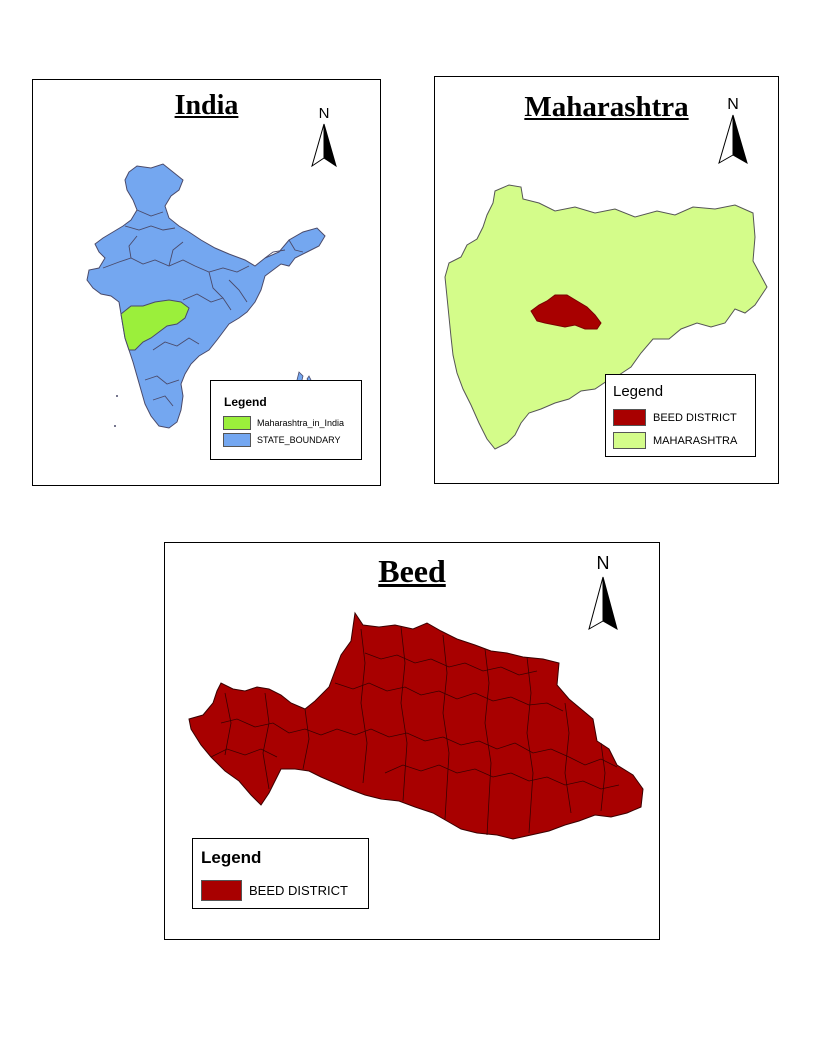 The image size is (816, 1056). I want to click on legend-label: Maharashtra_in_India, so click(301, 423).